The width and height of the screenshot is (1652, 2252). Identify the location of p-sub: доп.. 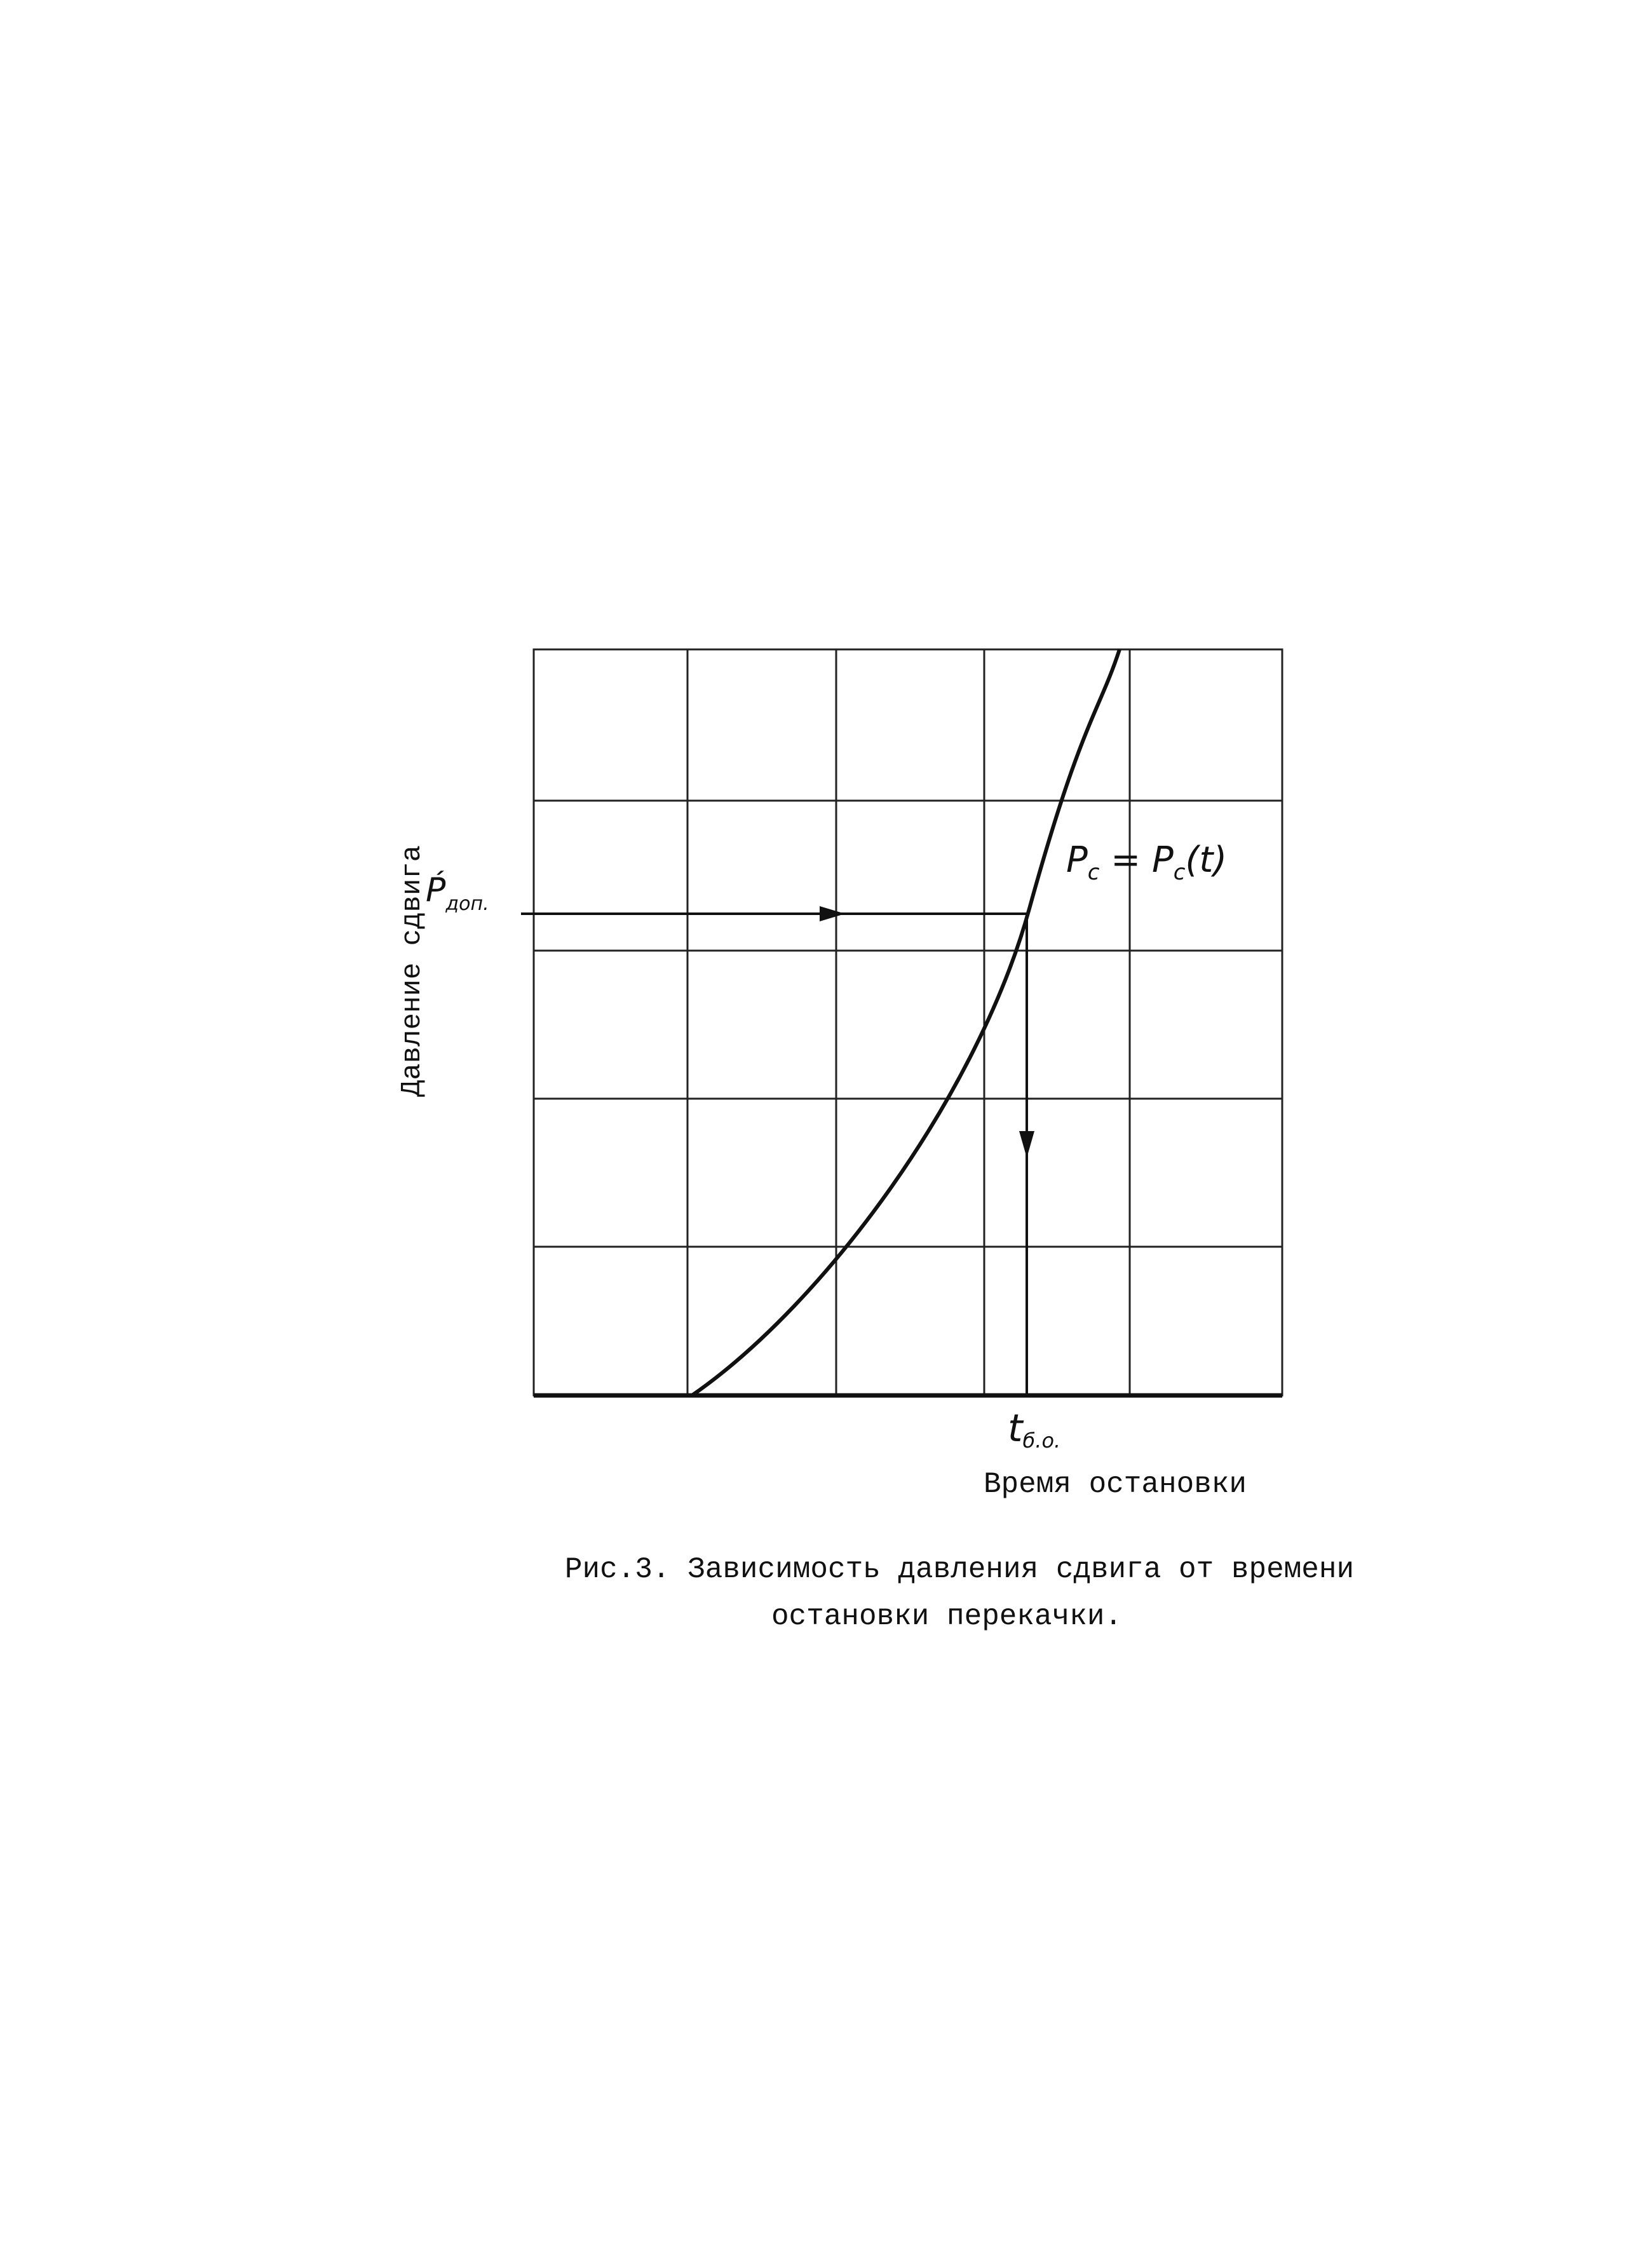
(467, 904).